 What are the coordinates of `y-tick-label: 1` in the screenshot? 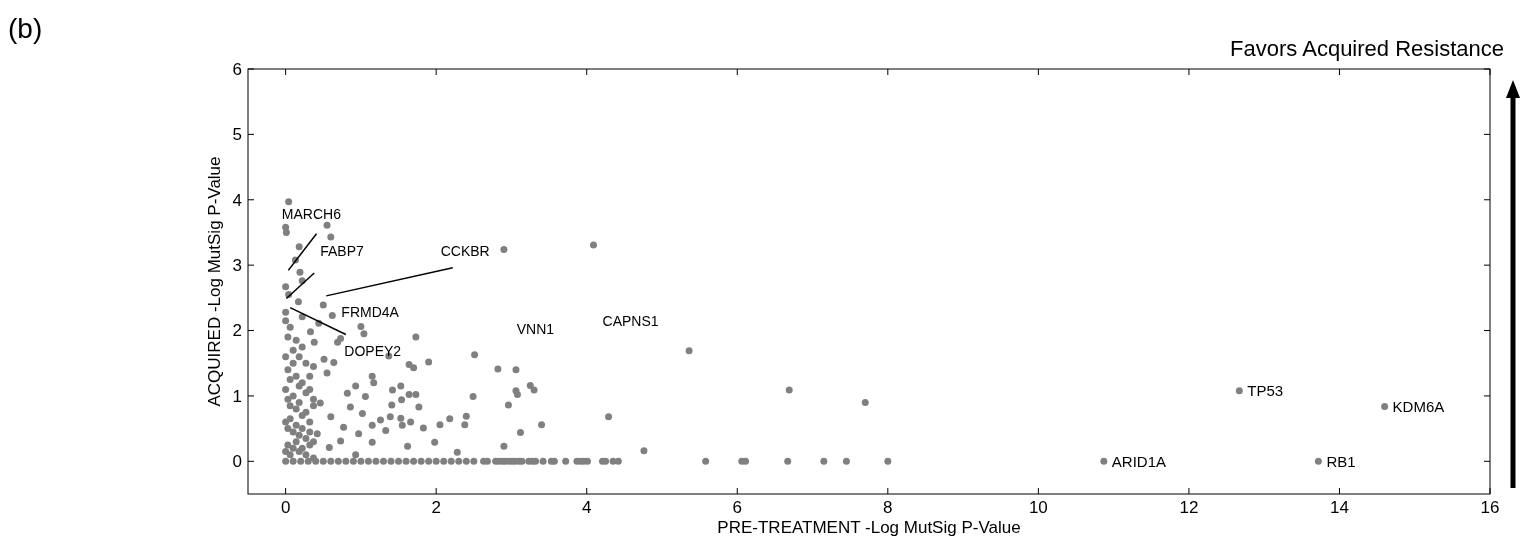 It's located at (237, 396).